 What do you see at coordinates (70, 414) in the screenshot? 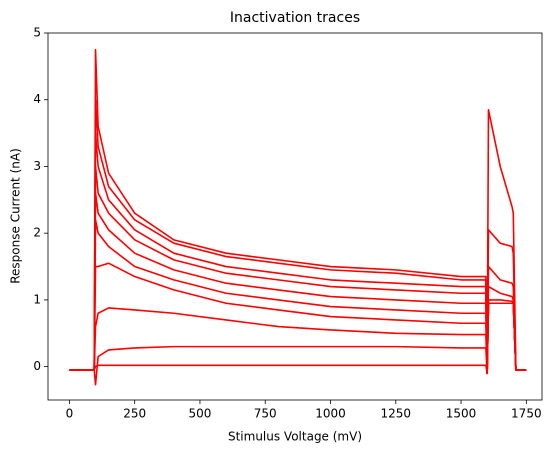
I see `x-tick-label: 0` at bounding box center [70, 414].